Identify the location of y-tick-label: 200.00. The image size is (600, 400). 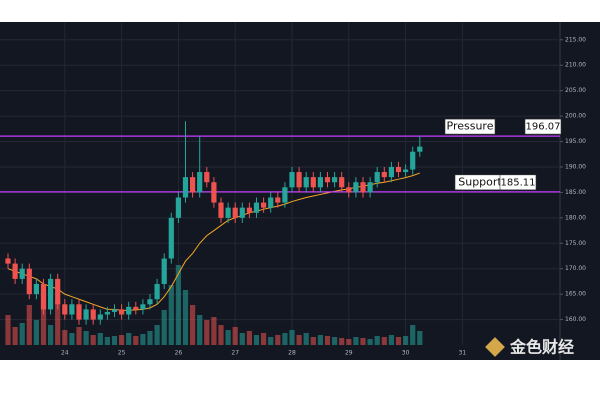
(575, 116).